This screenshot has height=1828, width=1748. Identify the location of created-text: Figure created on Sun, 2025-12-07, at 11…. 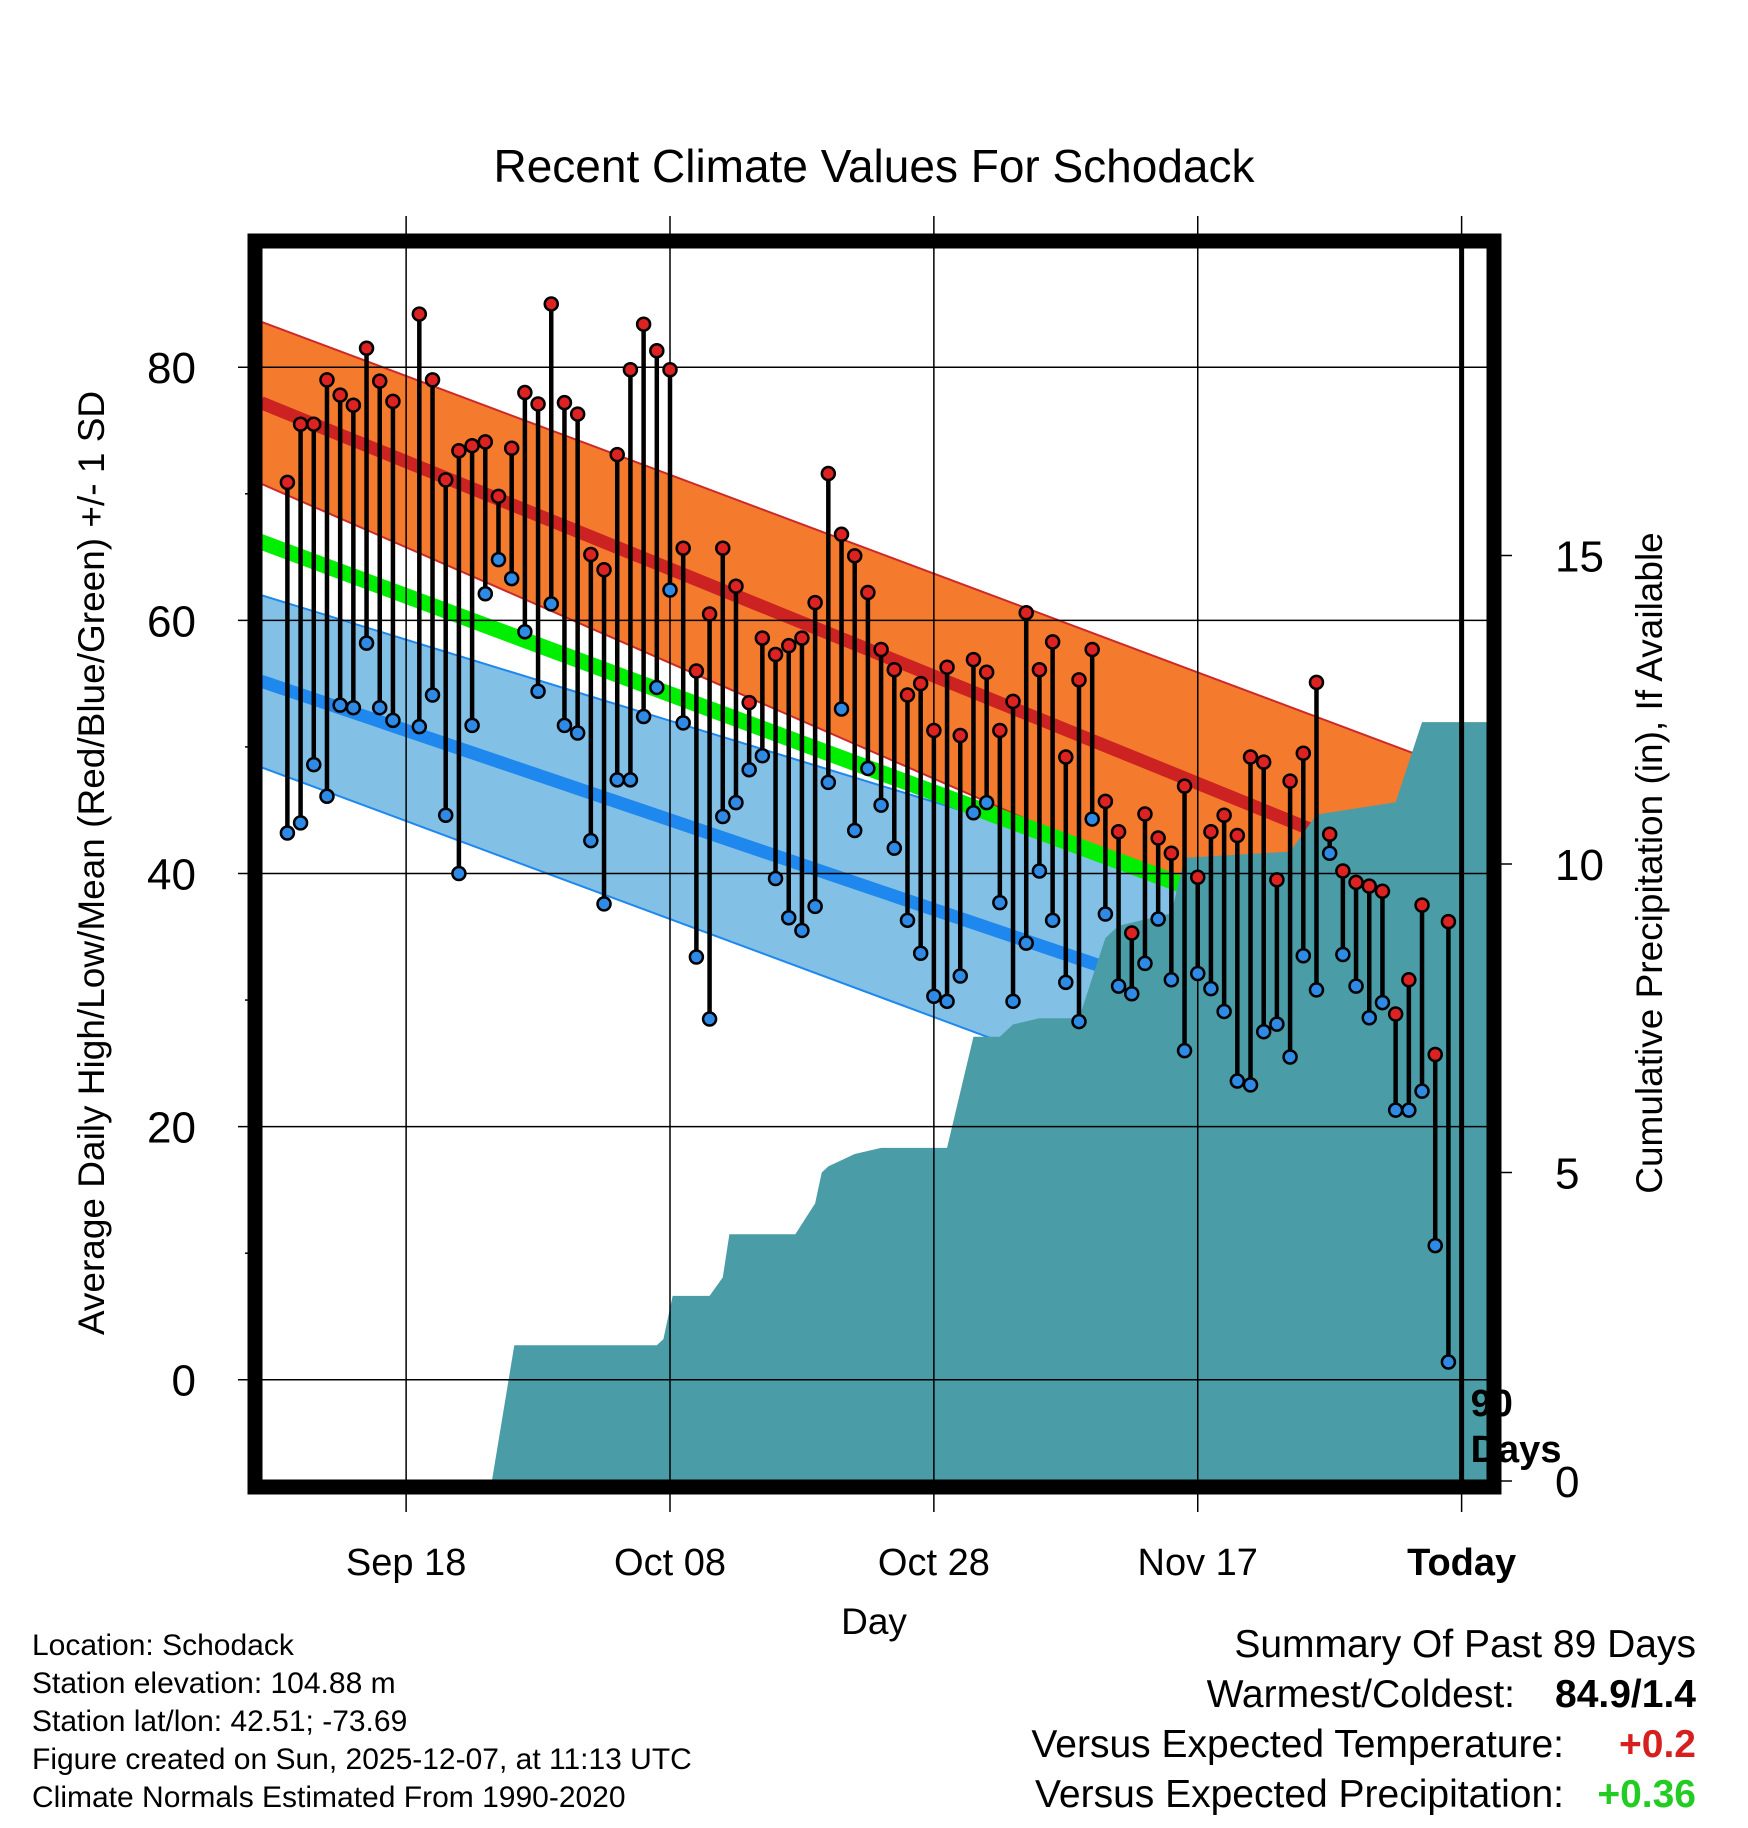
(362, 1759).